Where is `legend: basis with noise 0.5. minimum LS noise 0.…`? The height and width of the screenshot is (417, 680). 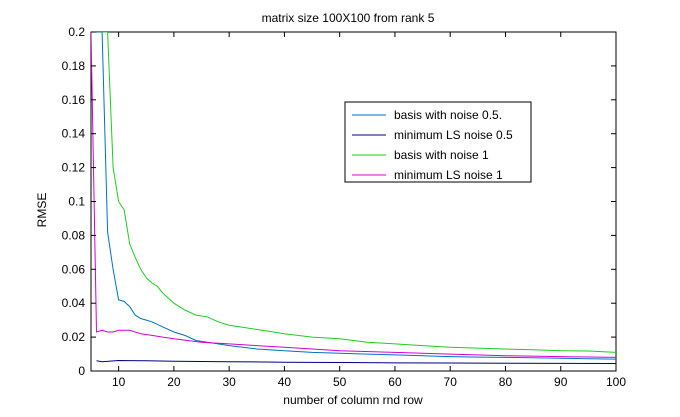
legend: basis with noise 0.5. minimum LS noise 0.… is located at coordinates (438, 142).